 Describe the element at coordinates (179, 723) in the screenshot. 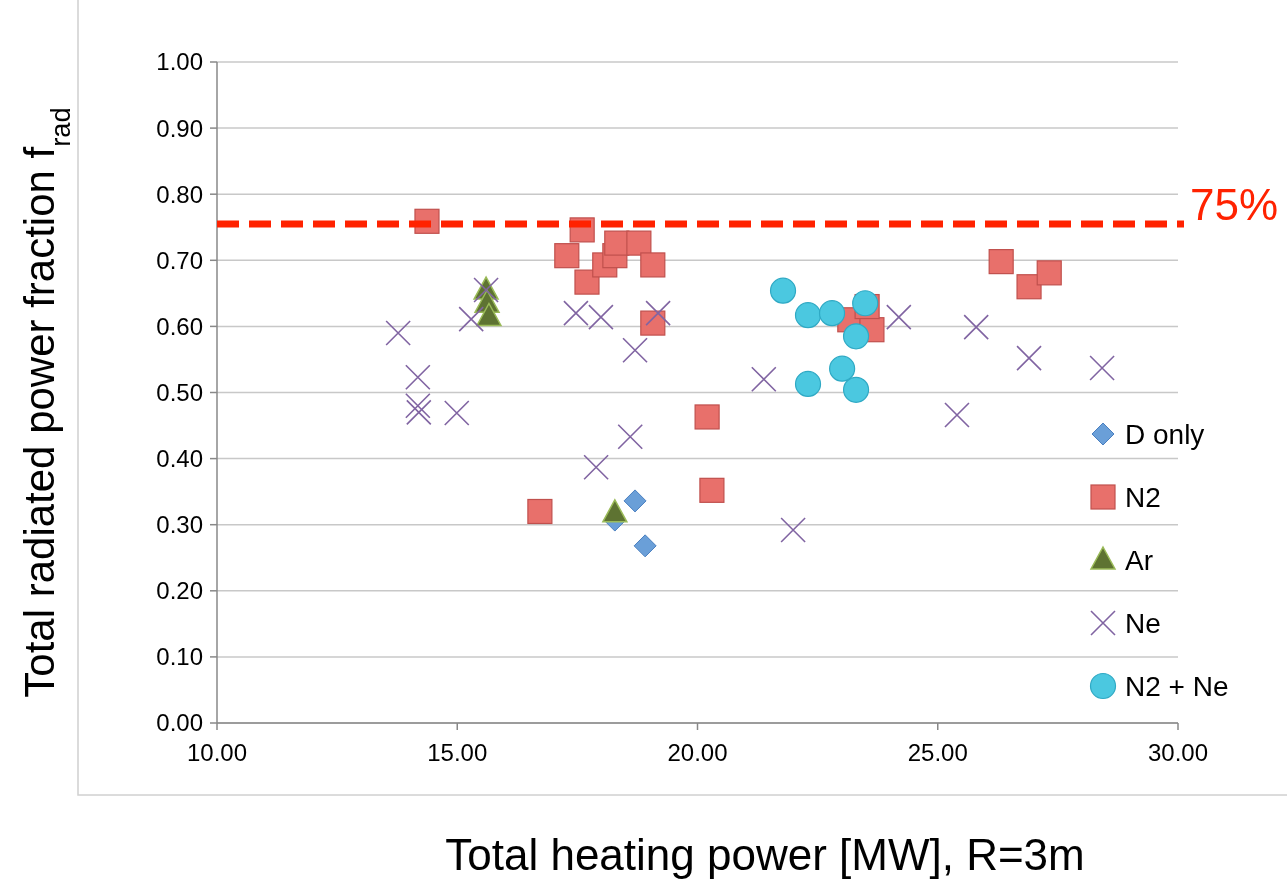

I see `y-tick-label: 0.00` at that location.